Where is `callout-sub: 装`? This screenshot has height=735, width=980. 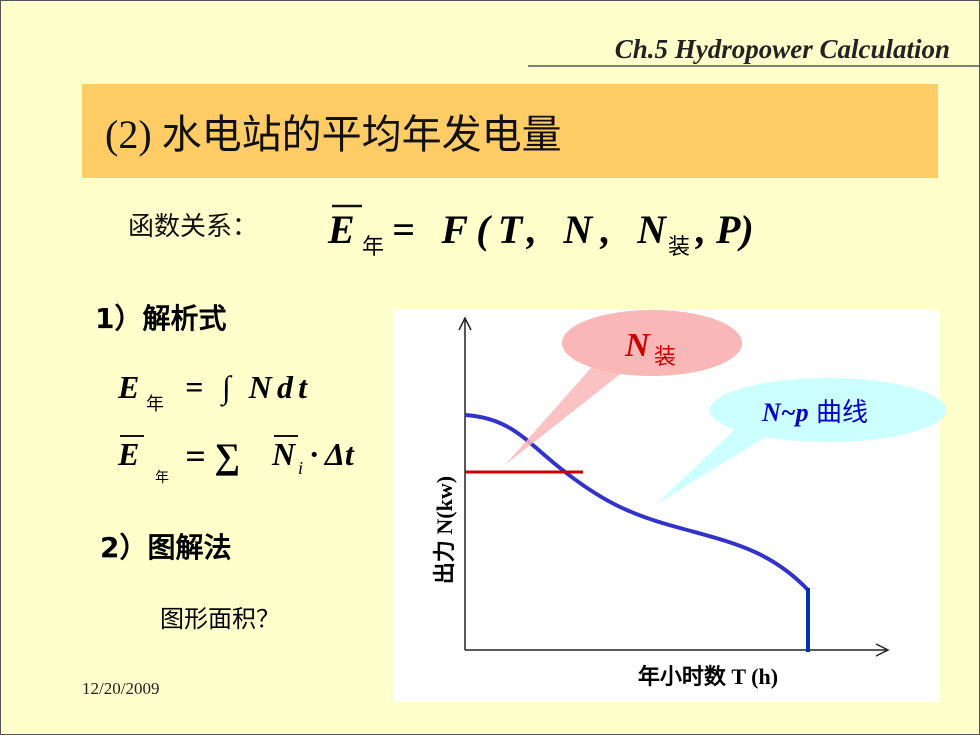
callout-sub: 装 is located at coordinates (665, 357).